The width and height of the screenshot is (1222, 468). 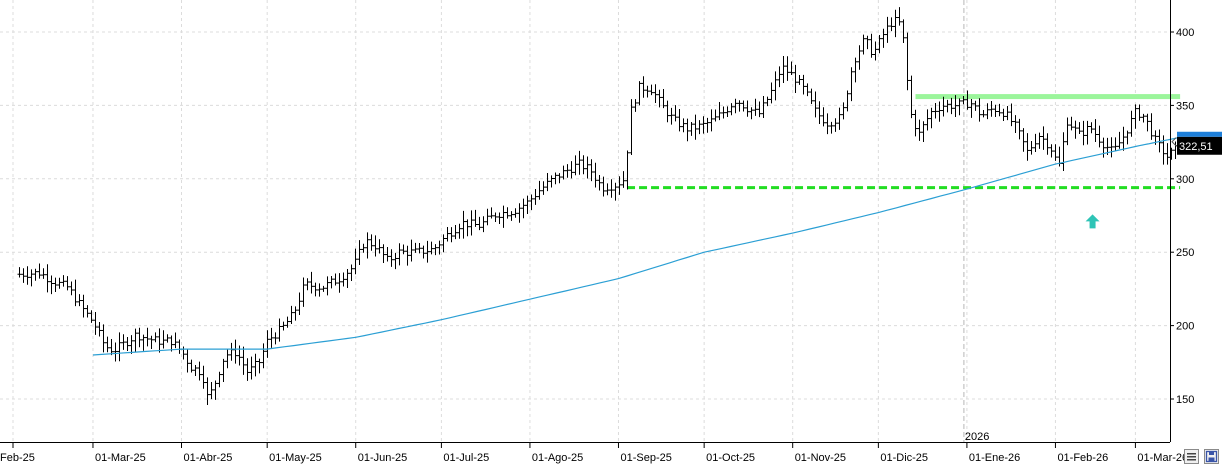 I want to click on last-price-badge-bg, so click(x=1199, y=145).